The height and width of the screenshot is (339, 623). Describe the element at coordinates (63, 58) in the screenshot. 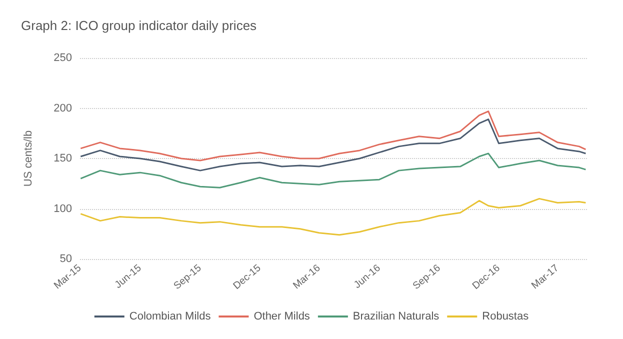

I see `y-tick-label: 250` at that location.